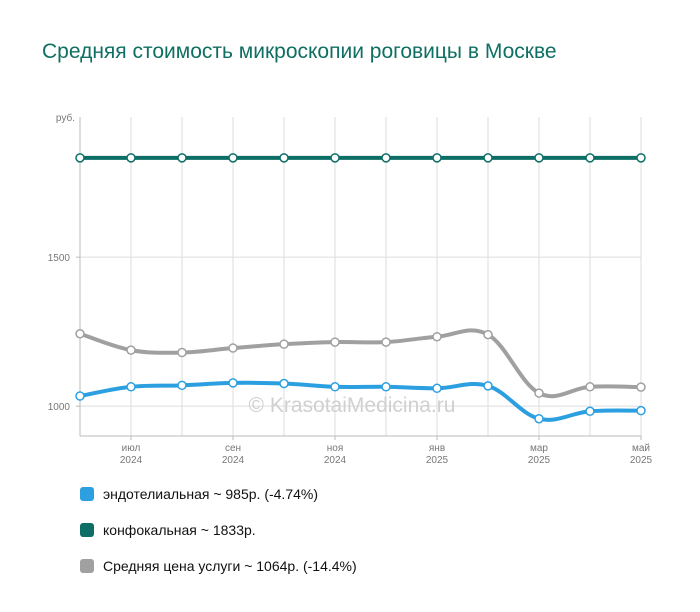 Image resolution: width=700 pixels, height=612 pixels. Describe the element at coordinates (131, 448) in the screenshot. I see `x-tick-label-month: июл` at that location.